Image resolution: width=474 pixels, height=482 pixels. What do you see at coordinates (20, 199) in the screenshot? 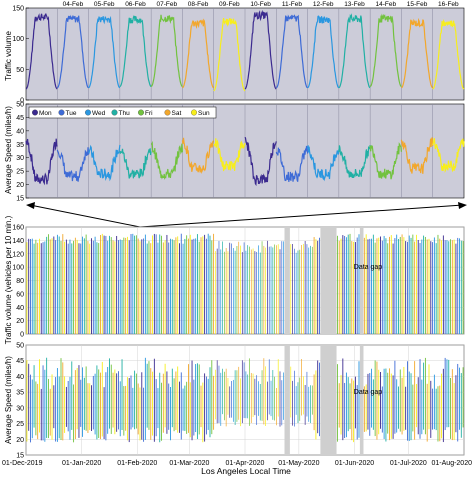
I see `top-speed-y-tick-label: 15` at bounding box center [20, 199].